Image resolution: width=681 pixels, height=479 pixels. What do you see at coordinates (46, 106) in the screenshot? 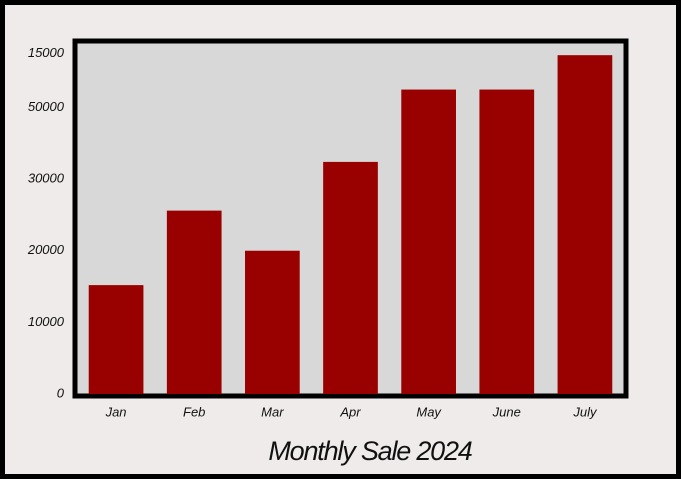
I see `y-tick-label: 50000` at bounding box center [46, 106].